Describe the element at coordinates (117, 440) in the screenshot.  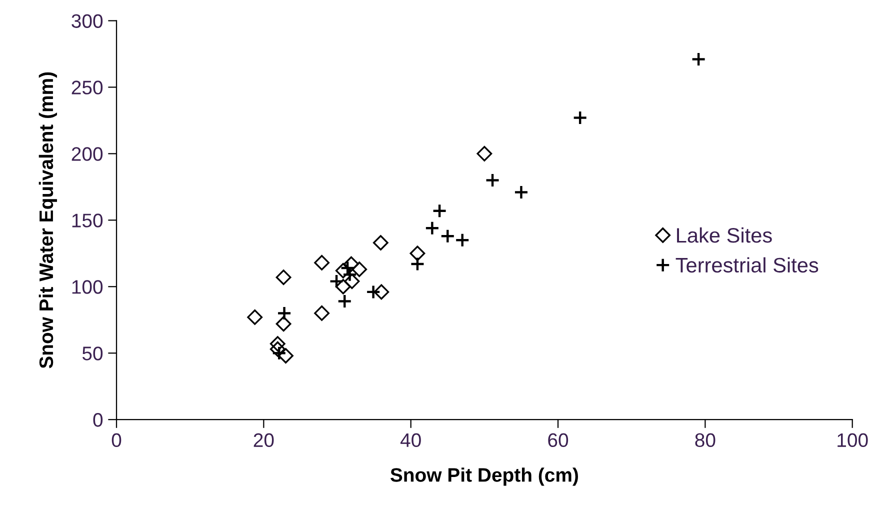
I see `x-tick-label: 0` at that location.